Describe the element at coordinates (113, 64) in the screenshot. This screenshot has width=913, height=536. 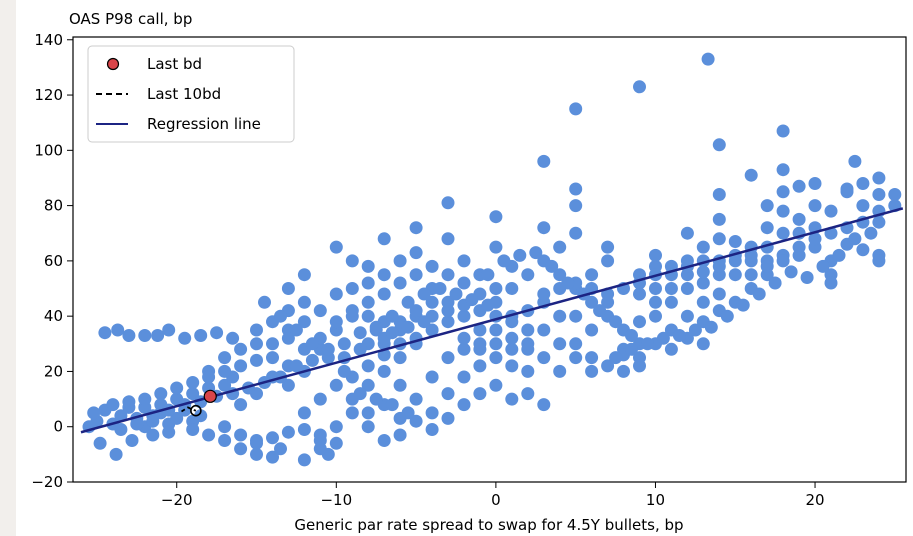
I see `legend-last-bd-marker` at that location.